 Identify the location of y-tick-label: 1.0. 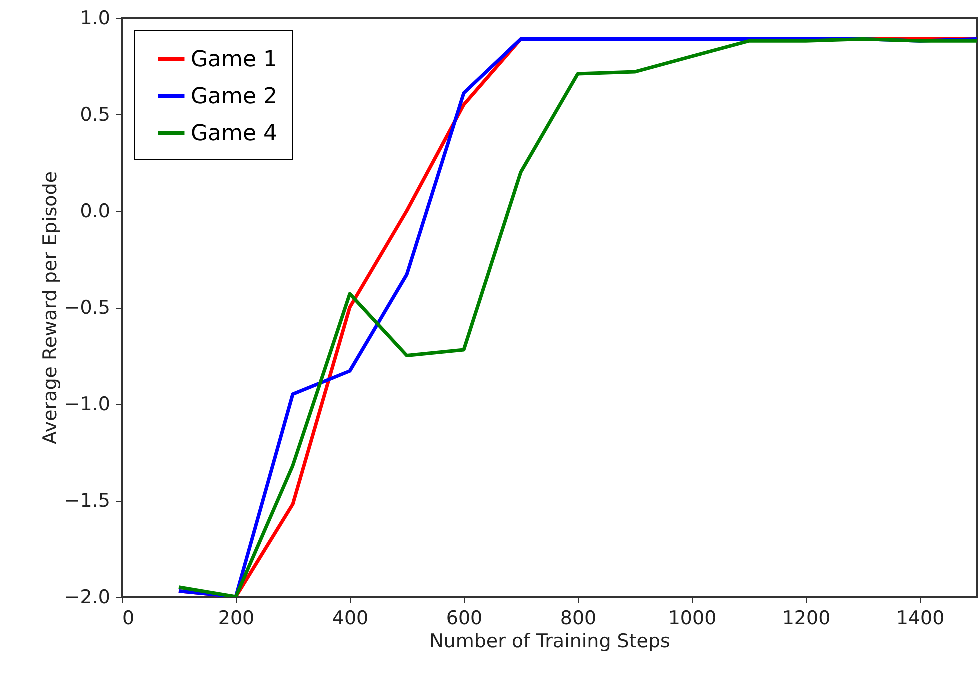
(95, 19).